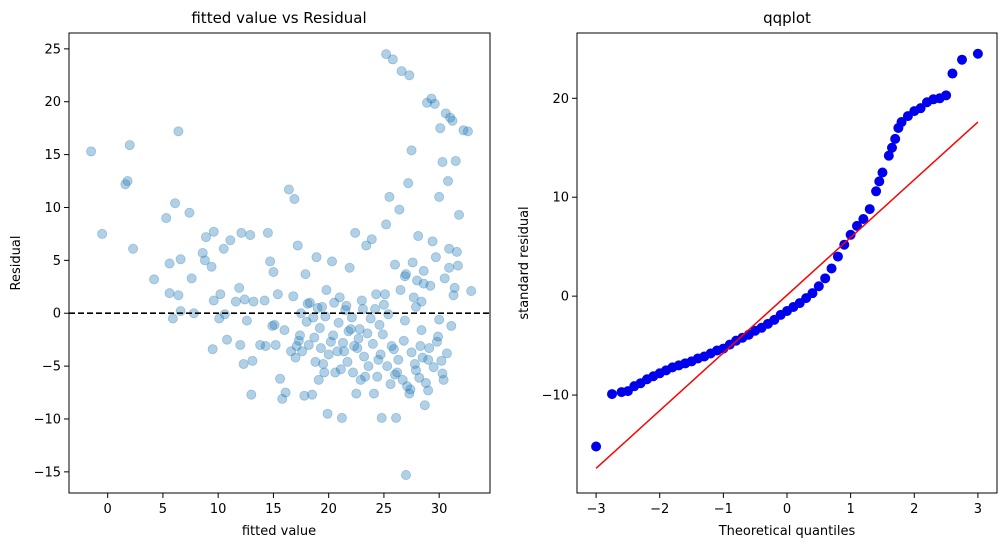 Image resolution: width=1008 pixels, height=547 pixels. What do you see at coordinates (278, 18) in the screenshot?
I see `residual-plot-title: fitted value vs Residual` at bounding box center [278, 18].